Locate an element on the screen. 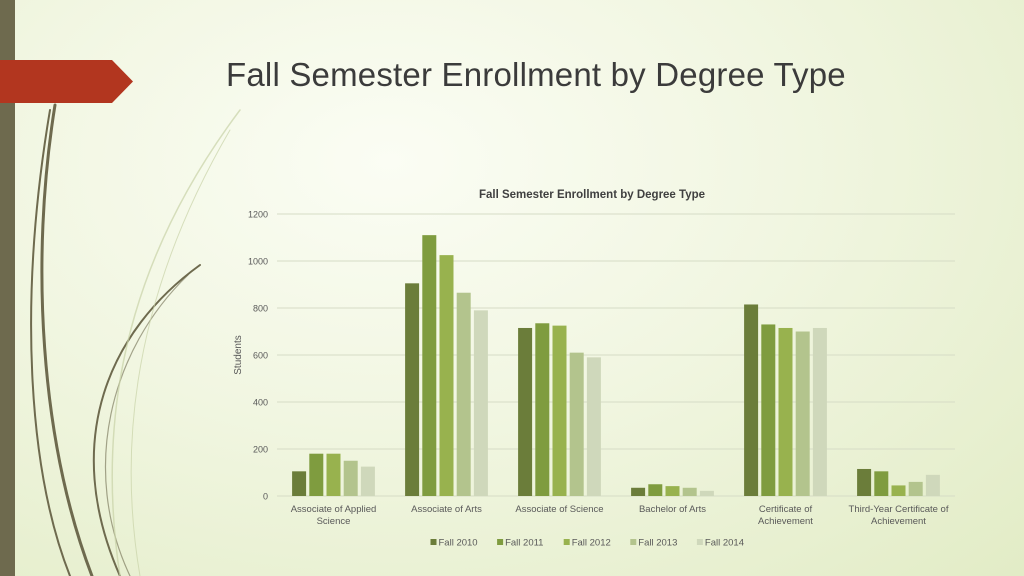  legend-label: Fall 2014 is located at coordinates (724, 543).